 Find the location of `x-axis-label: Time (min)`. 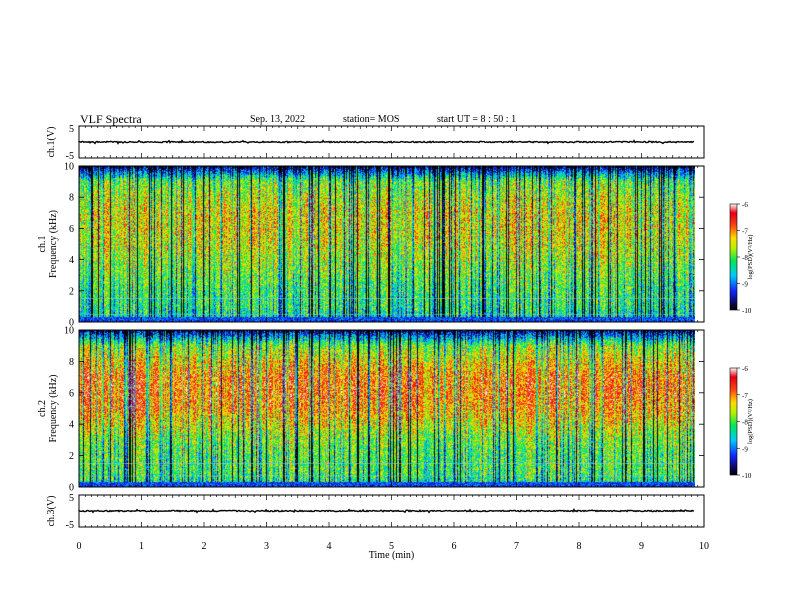

x-axis-label: Time (min) is located at coordinates (391, 555).